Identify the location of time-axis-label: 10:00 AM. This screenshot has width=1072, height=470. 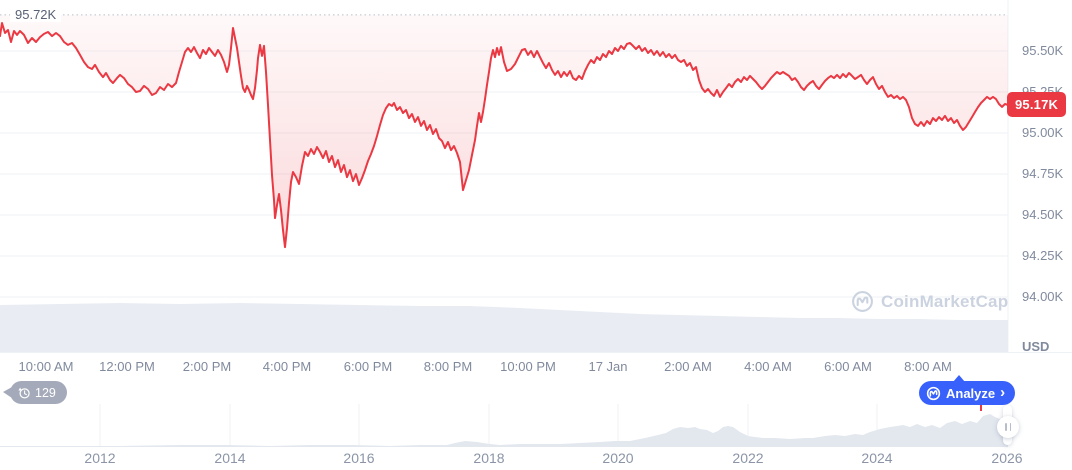
(46, 366).